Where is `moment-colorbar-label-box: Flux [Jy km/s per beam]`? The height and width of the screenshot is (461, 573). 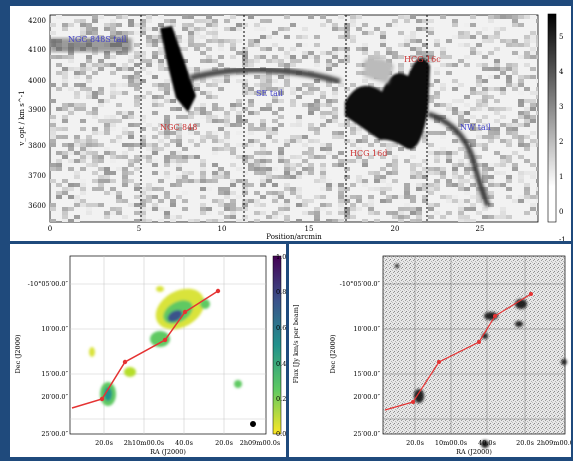
moment-colorbar-label-box: Flux [Jy km/s per beam] is located at coordinates (298, 350).